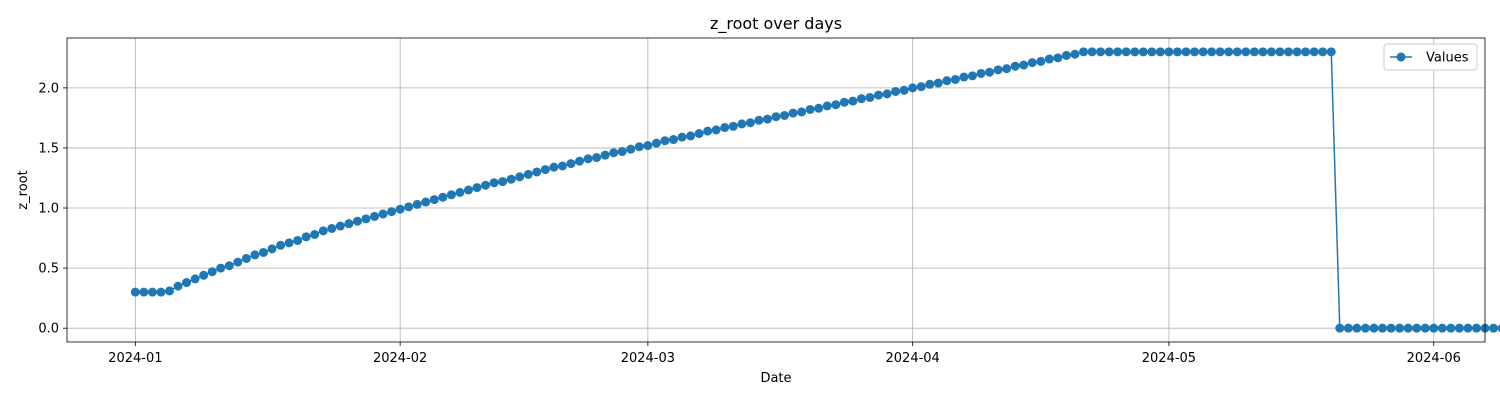 The height and width of the screenshot is (400, 1500). What do you see at coordinates (48, 329) in the screenshot?
I see `y-tick-label: 0.0` at bounding box center [48, 329].